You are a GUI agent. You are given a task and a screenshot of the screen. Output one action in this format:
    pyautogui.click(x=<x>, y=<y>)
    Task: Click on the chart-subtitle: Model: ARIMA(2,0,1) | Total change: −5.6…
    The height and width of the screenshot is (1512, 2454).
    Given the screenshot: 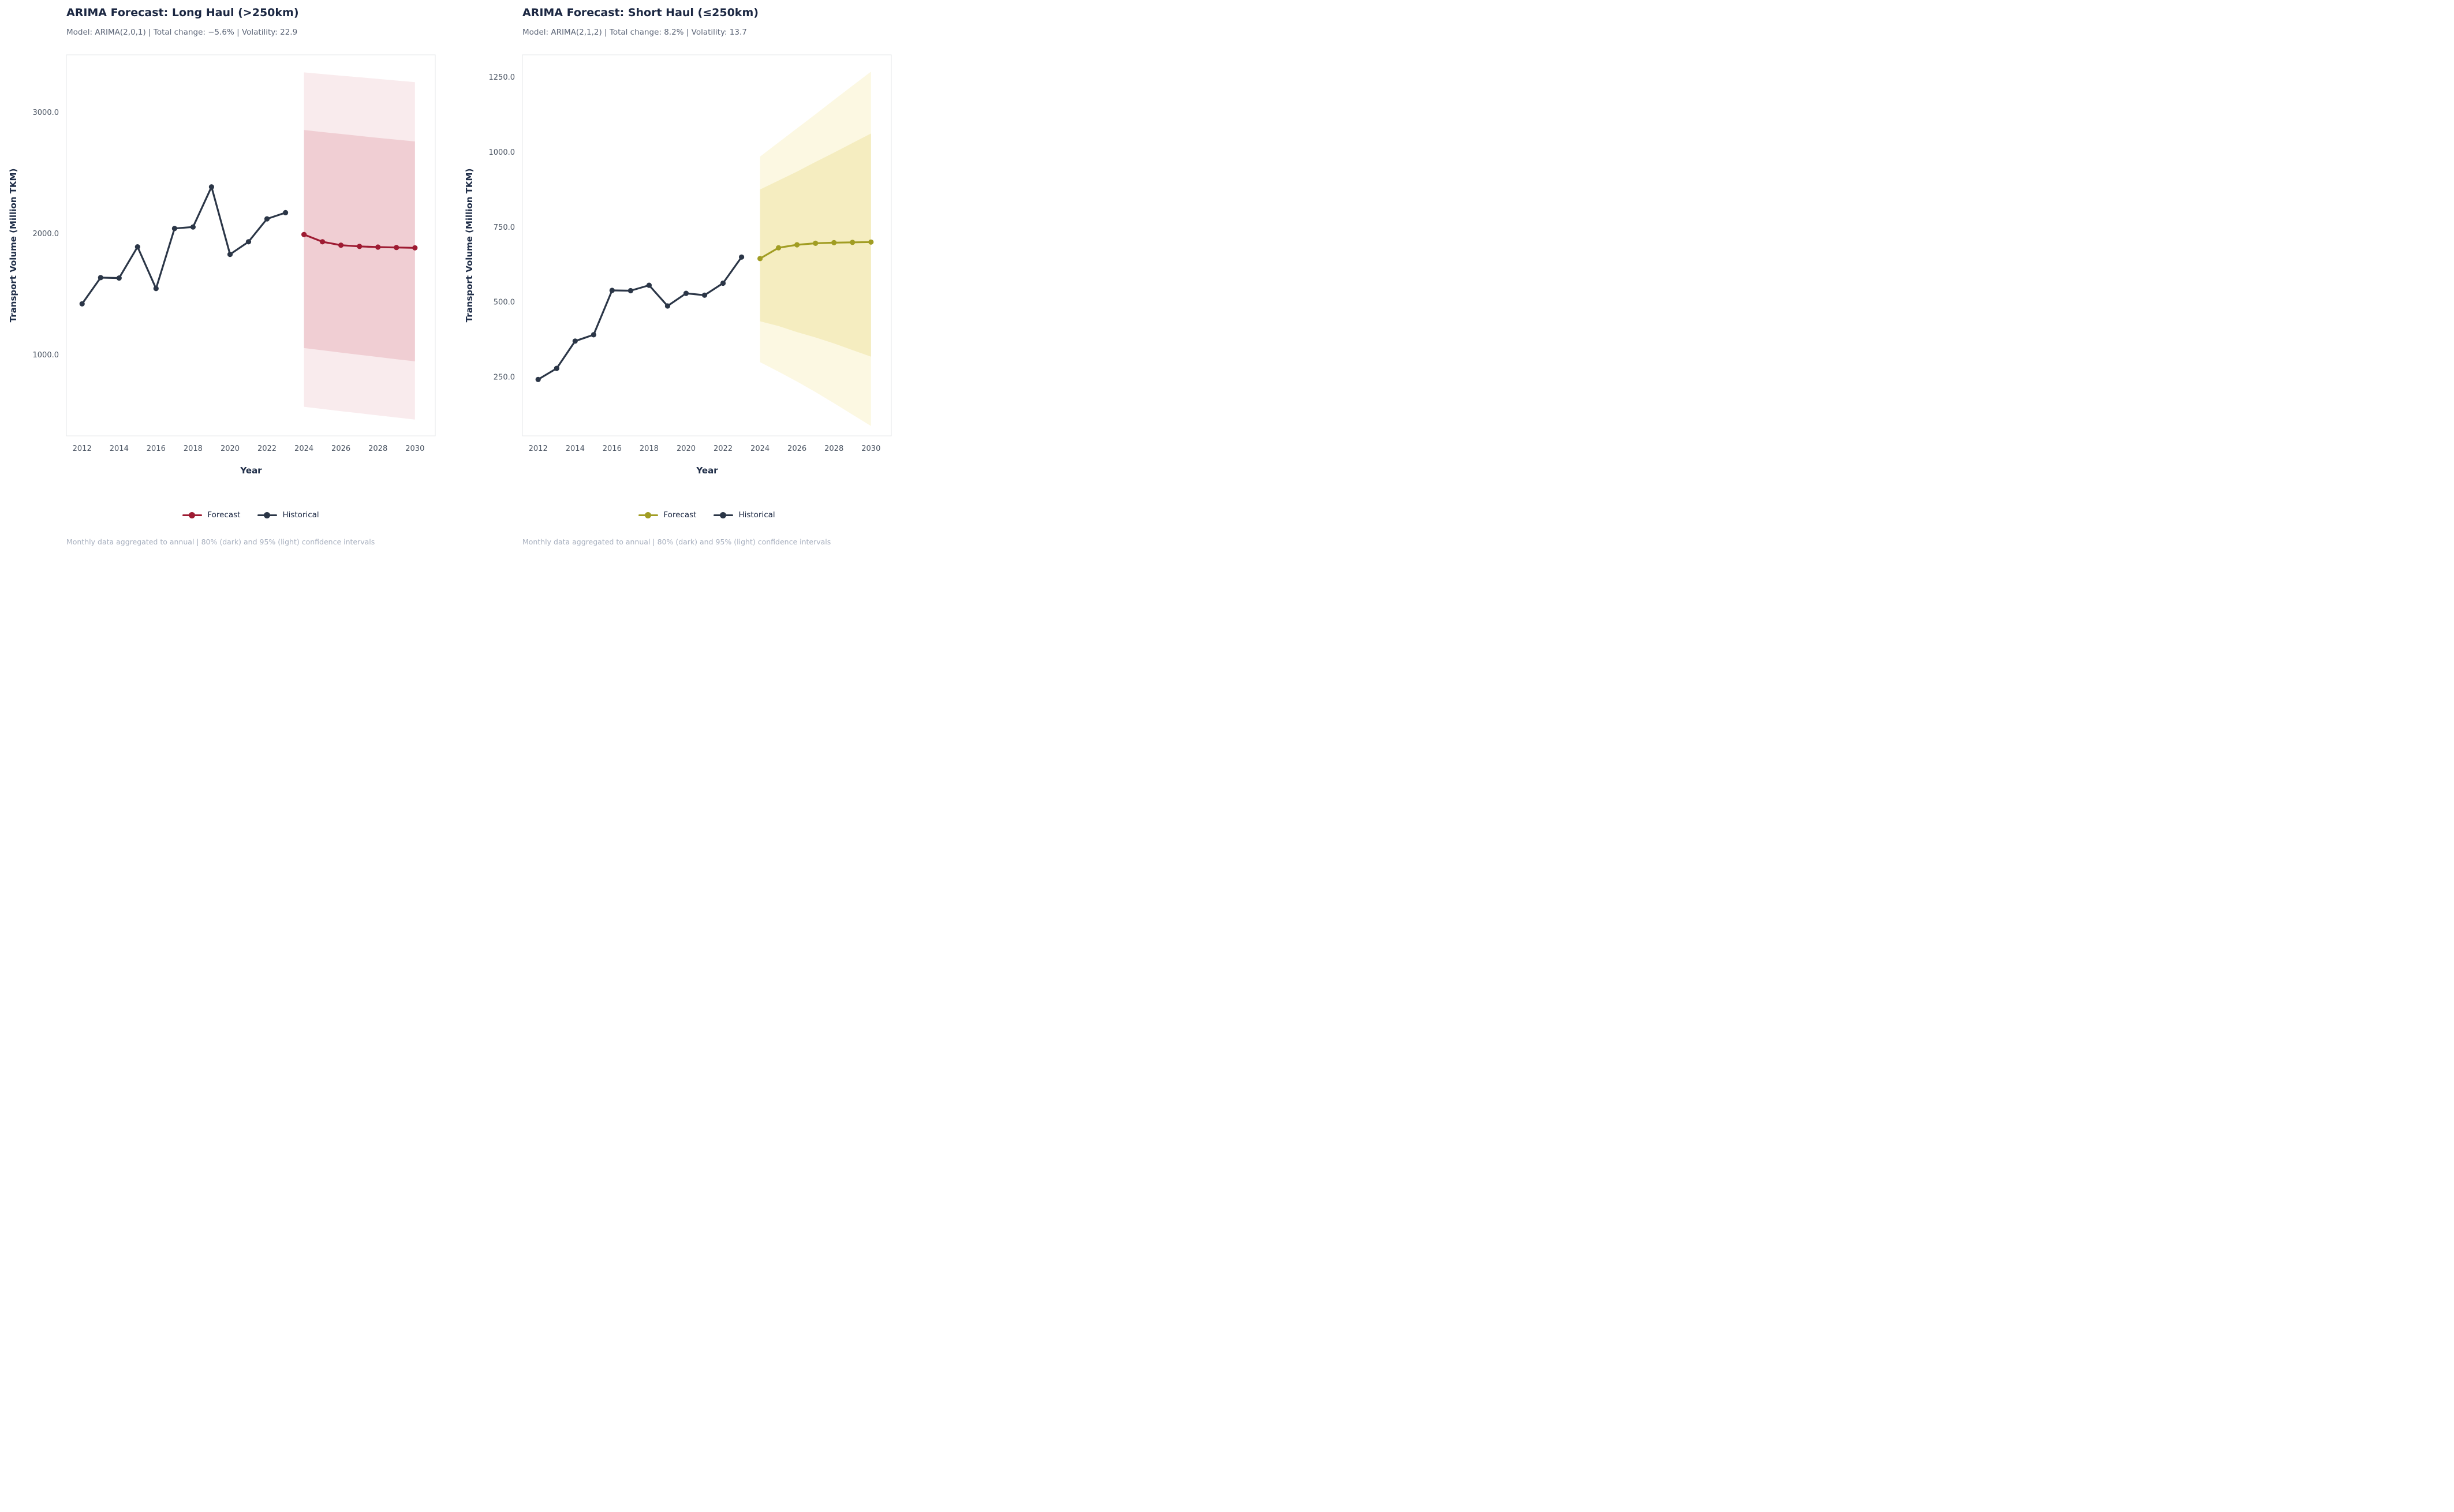 What is the action you would take?
    pyautogui.click(x=182, y=32)
    